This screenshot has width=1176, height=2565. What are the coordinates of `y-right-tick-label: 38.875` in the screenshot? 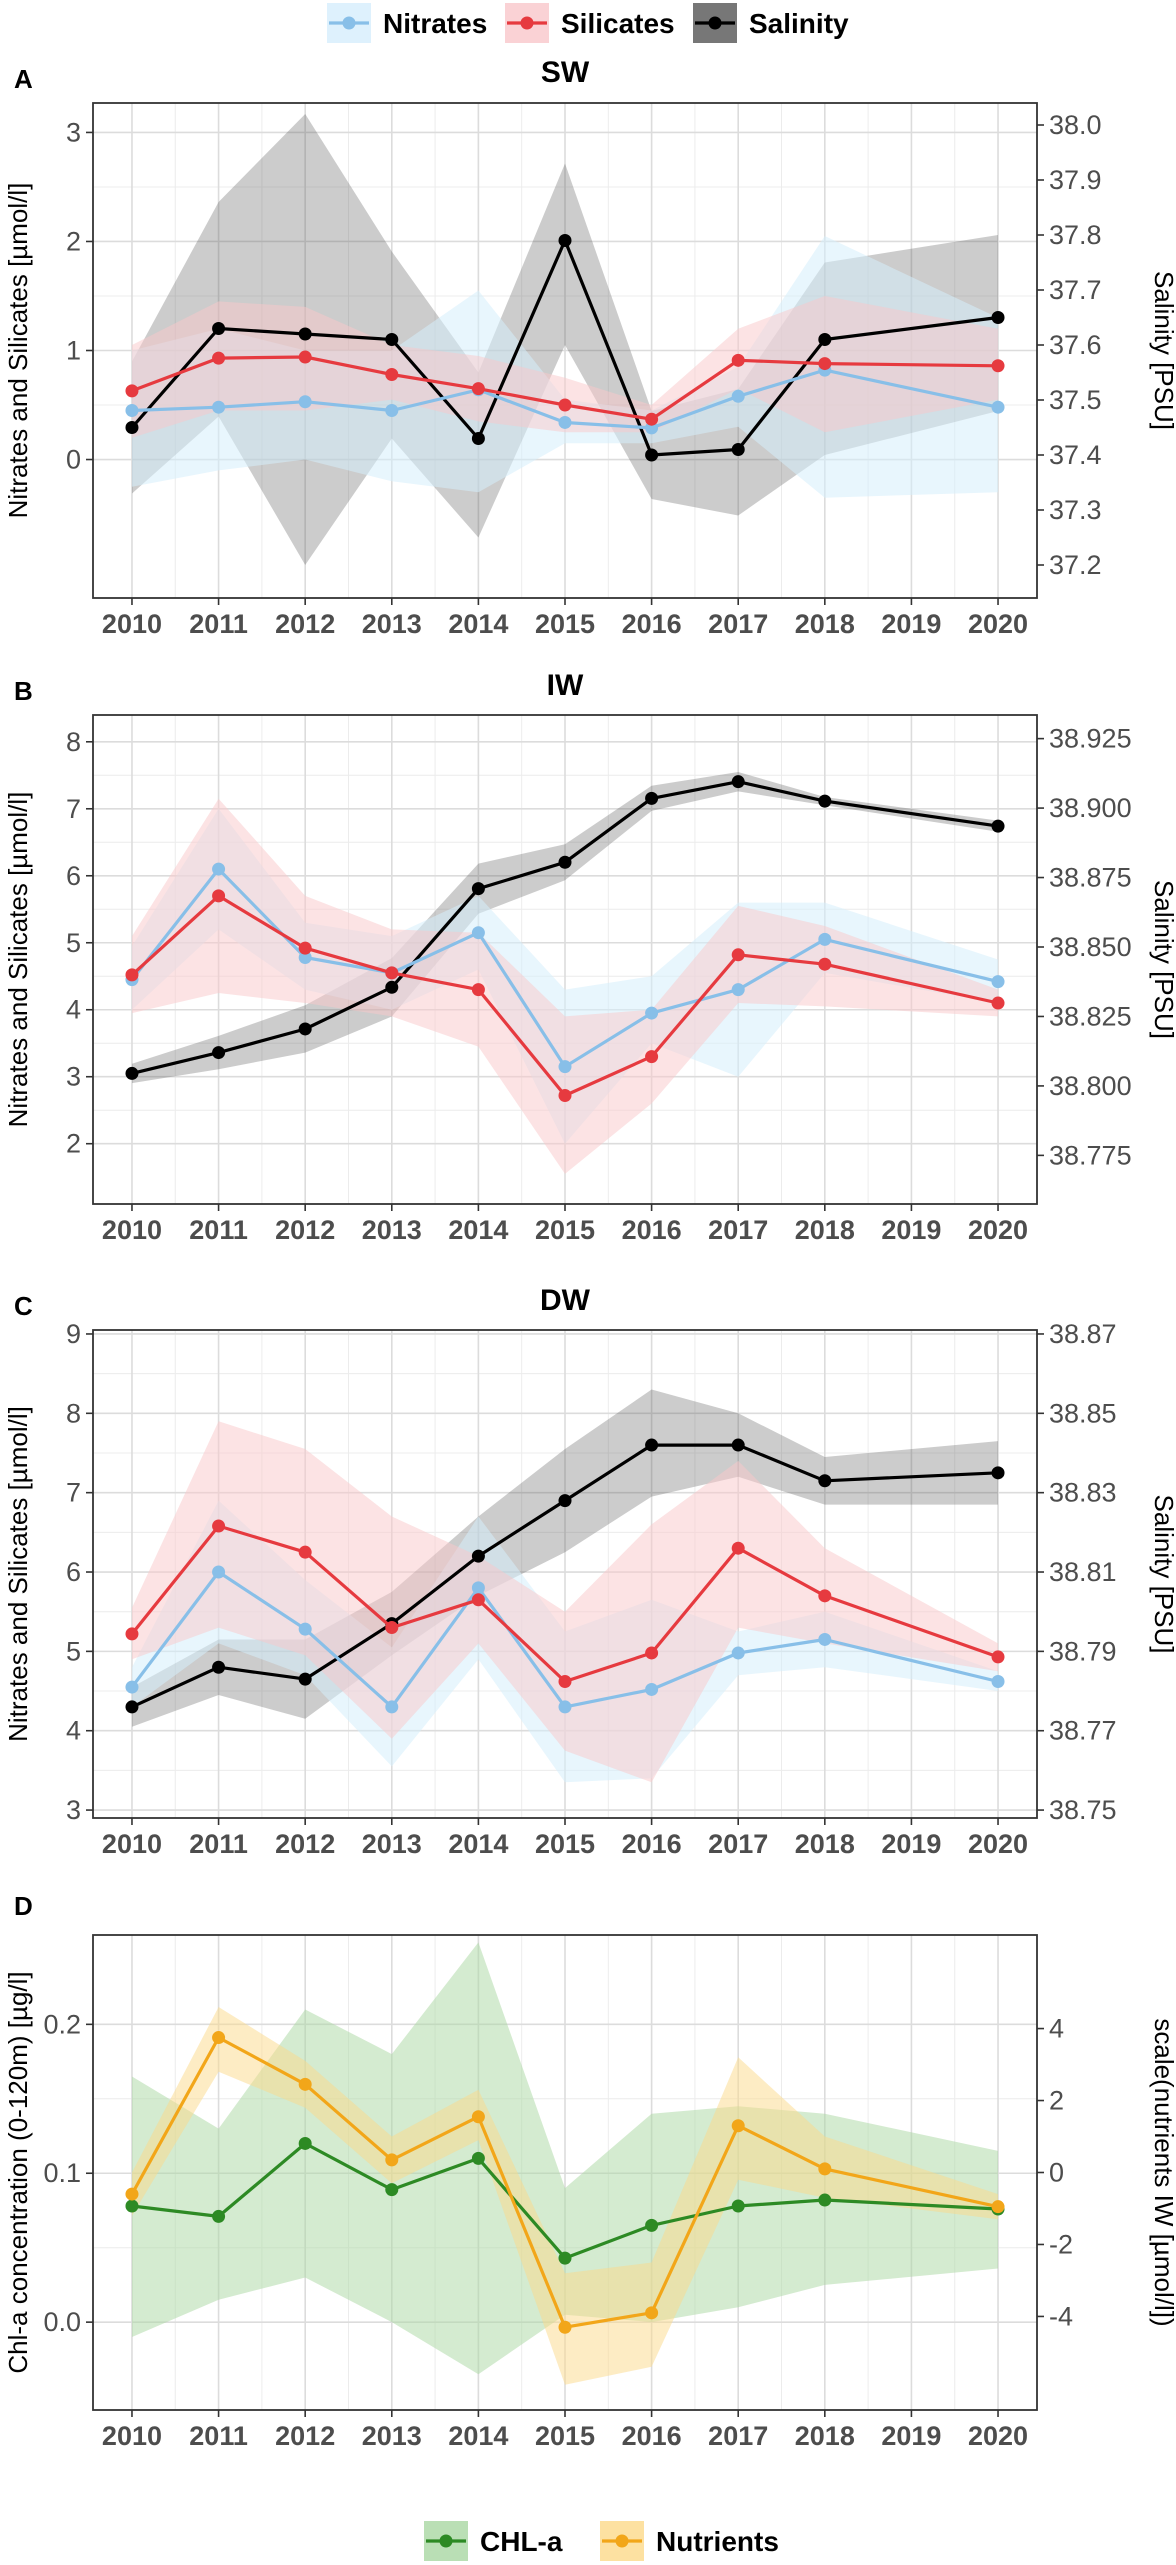 It's located at (1090, 878).